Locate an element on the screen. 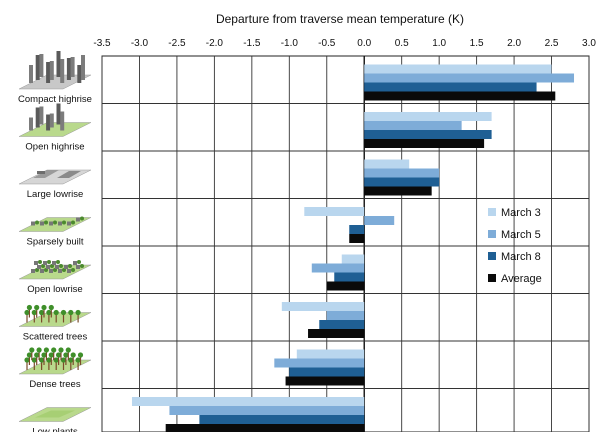 The height and width of the screenshot is (432, 599). bar-march-3-scattered-trees is located at coordinates (323, 306).